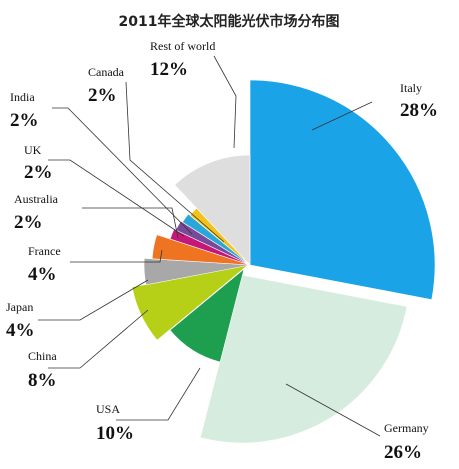 The height and width of the screenshot is (469, 459). Describe the element at coordinates (158, 394) in the screenshot. I see `leader-line-usa` at that location.